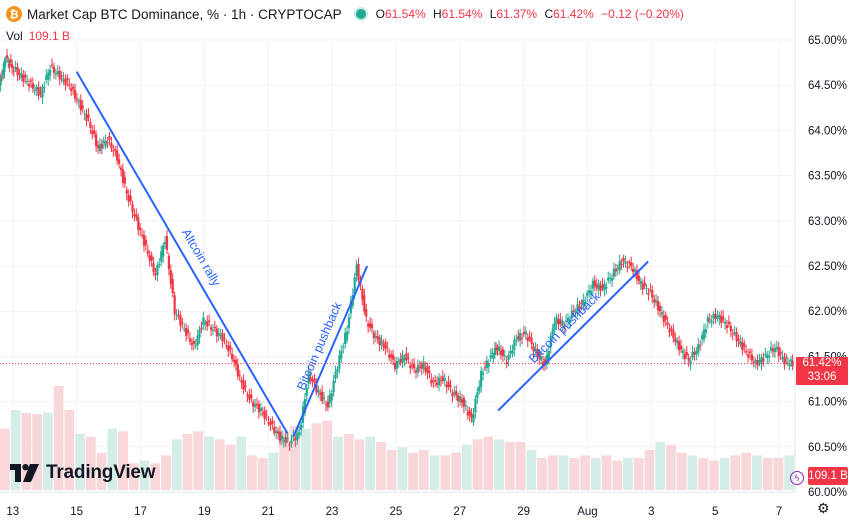  What do you see at coordinates (827, 222) in the screenshot?
I see `y-tick-label: 63.00%` at bounding box center [827, 222].